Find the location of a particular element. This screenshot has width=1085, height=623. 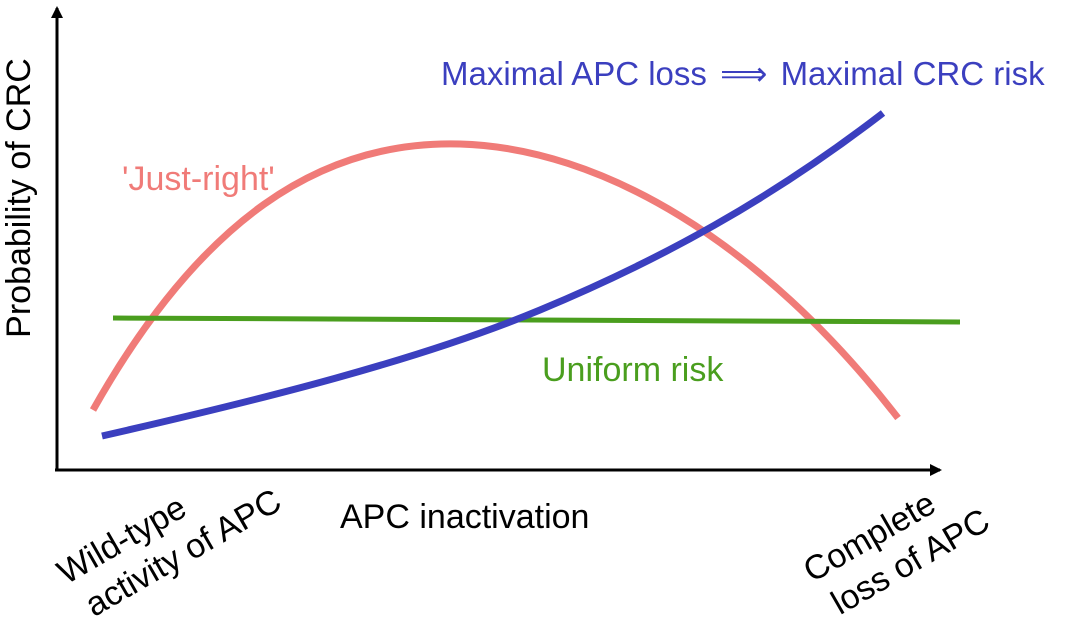

maximal-loss-label-left: Maximal APC loss is located at coordinates (574, 73).